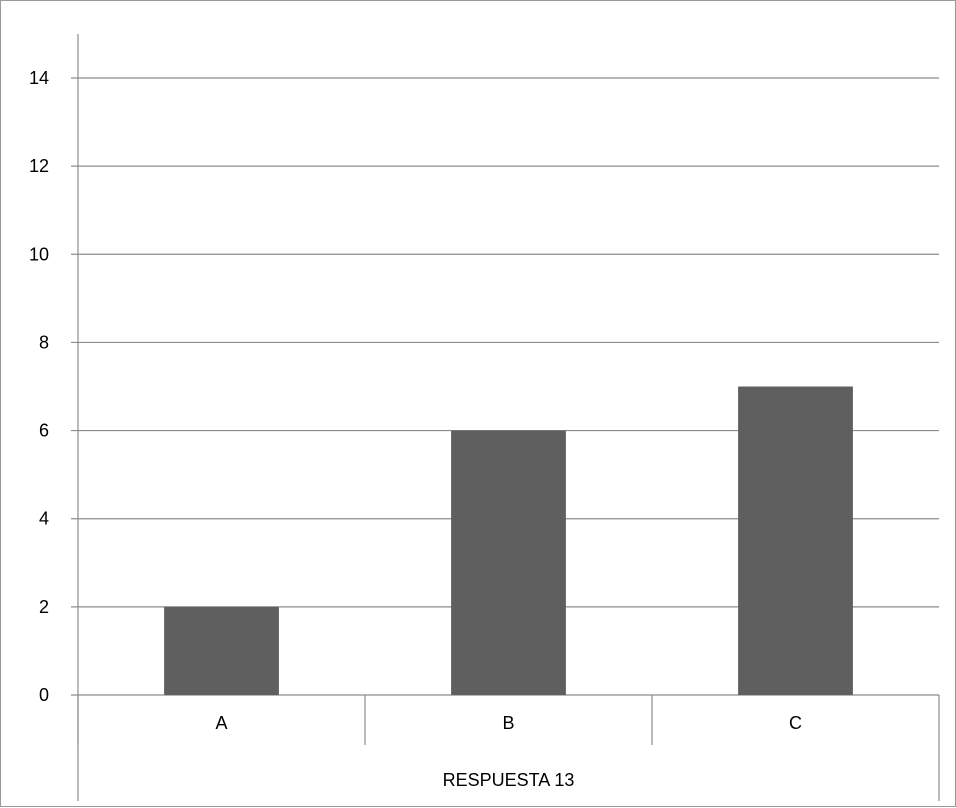 The height and width of the screenshot is (808, 956). Describe the element at coordinates (509, 780) in the screenshot. I see `group-label: RESPUESTA 13` at that location.